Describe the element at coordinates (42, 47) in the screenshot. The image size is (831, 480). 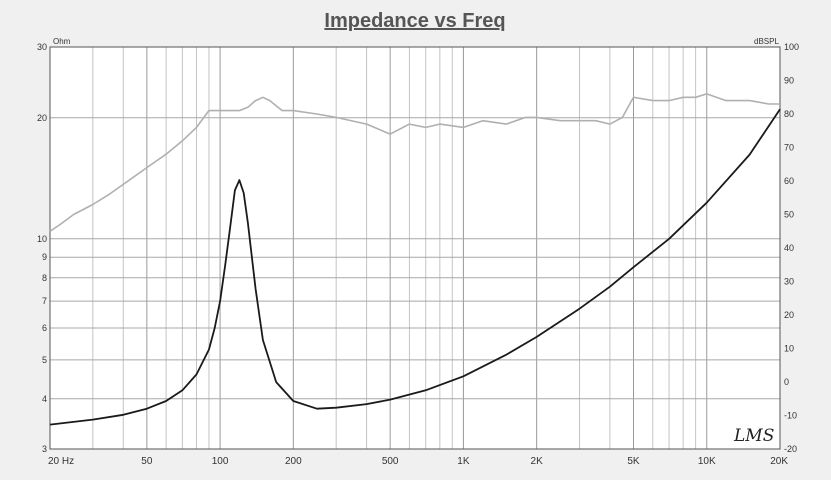
I see `left-tick-label: 30` at that location.